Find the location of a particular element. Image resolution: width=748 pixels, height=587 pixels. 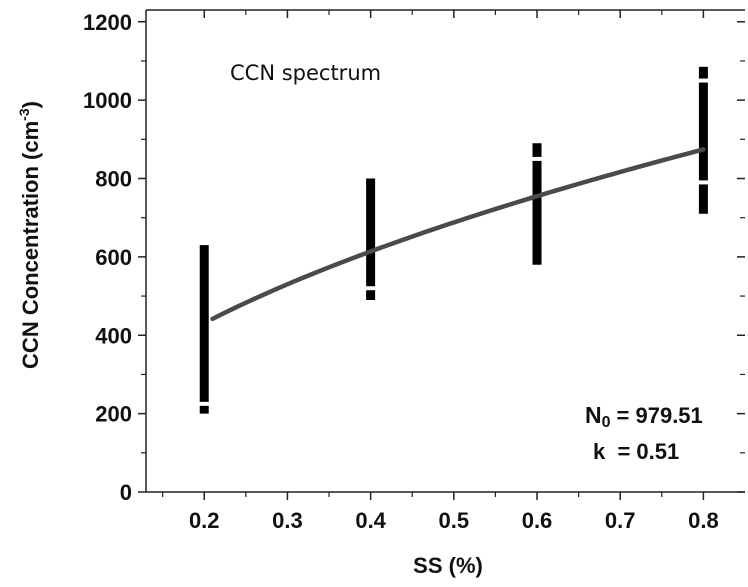

n0-symbol: N is located at coordinates (593, 415).